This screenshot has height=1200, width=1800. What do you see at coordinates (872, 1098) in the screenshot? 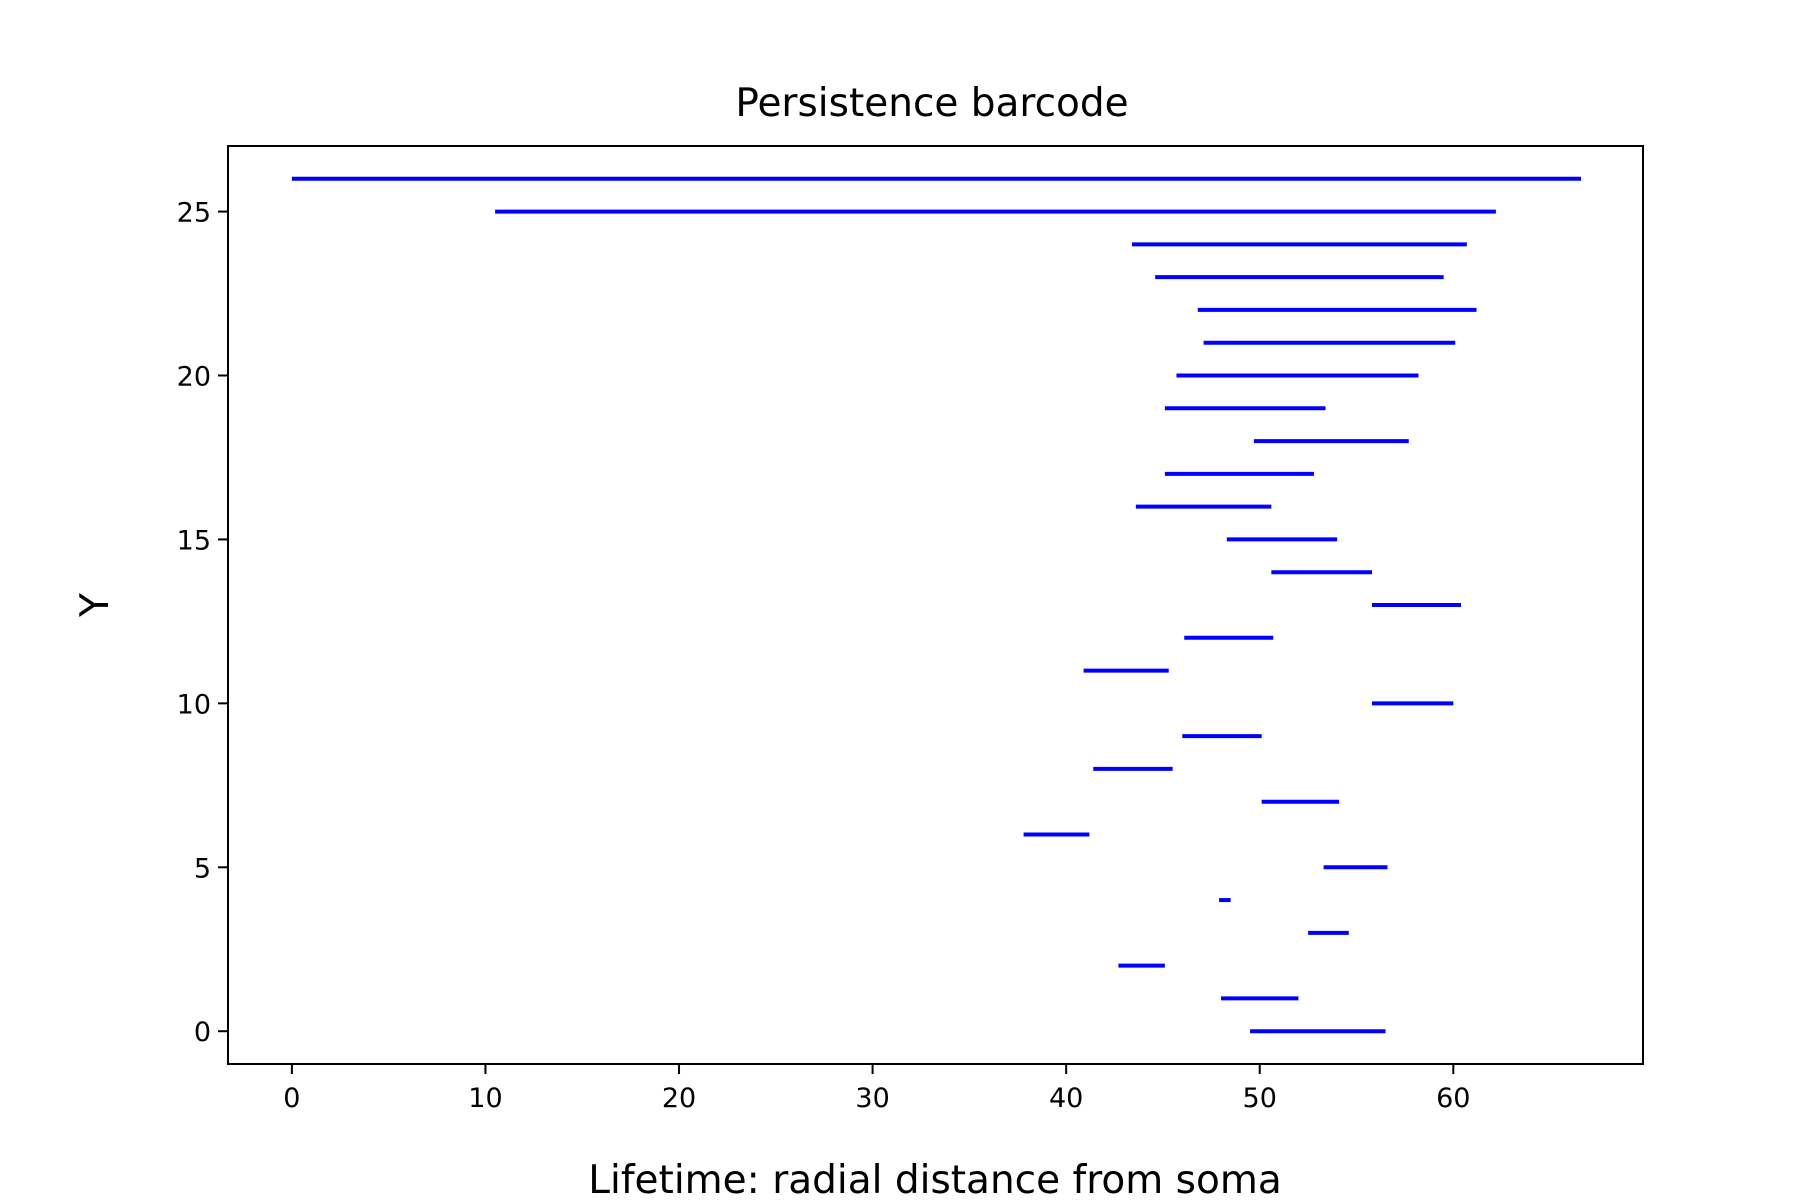
I see `x-tick-label: 30` at bounding box center [872, 1098].